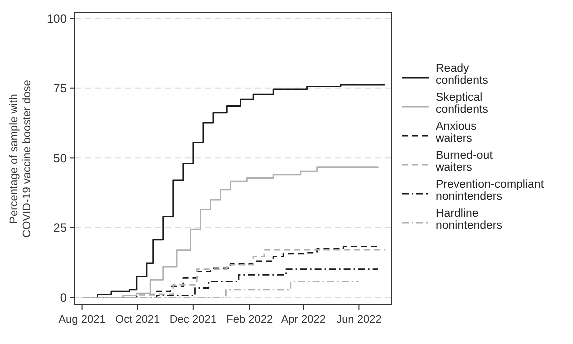 The width and height of the screenshot is (573, 344). Describe the element at coordinates (462, 75) in the screenshot. I see `legend-label: Ready confidents` at that location.